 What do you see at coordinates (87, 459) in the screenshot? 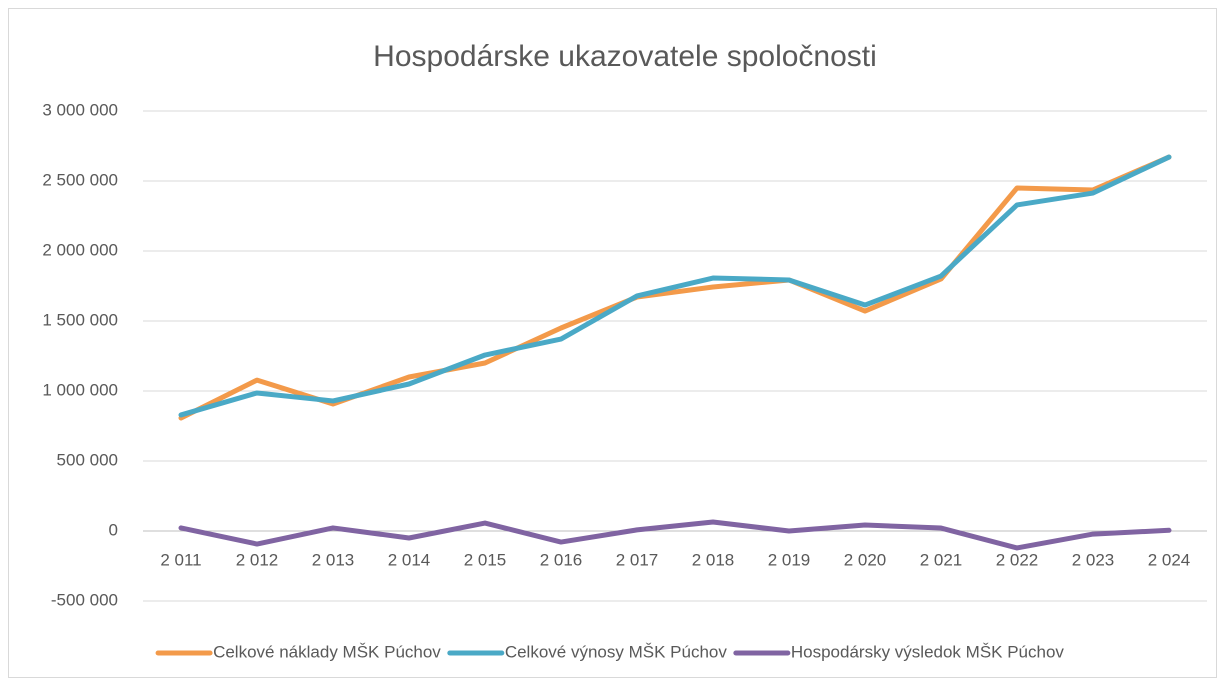
I see `y-tick-label: 500 000` at bounding box center [87, 459].